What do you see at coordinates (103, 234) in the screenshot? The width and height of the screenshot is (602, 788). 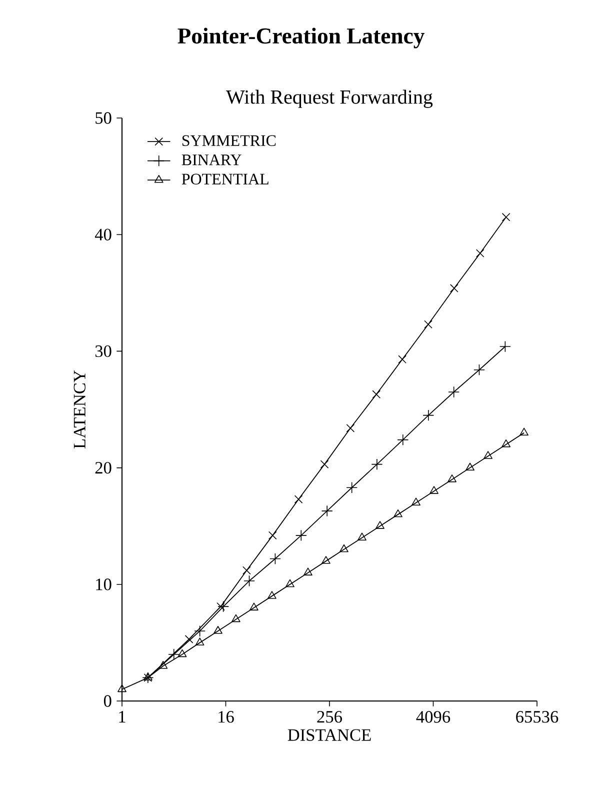 I see `y-tick-label: 40` at bounding box center [103, 234].